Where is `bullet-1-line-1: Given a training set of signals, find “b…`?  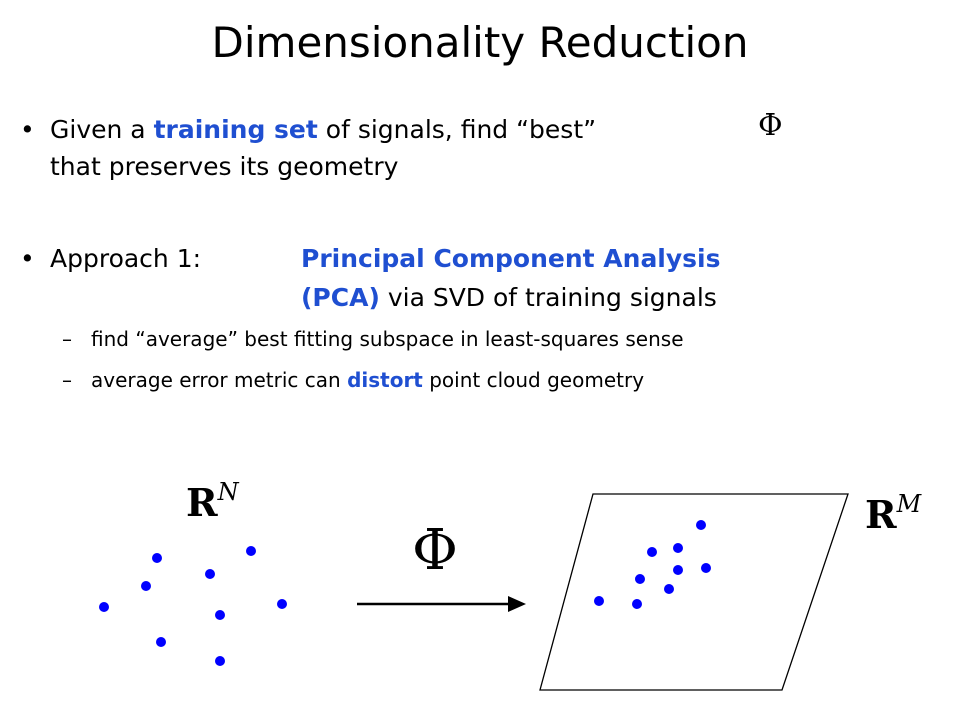 bullet-1-line-1: Given a training set of signals, find “b… is located at coordinates (323, 129).